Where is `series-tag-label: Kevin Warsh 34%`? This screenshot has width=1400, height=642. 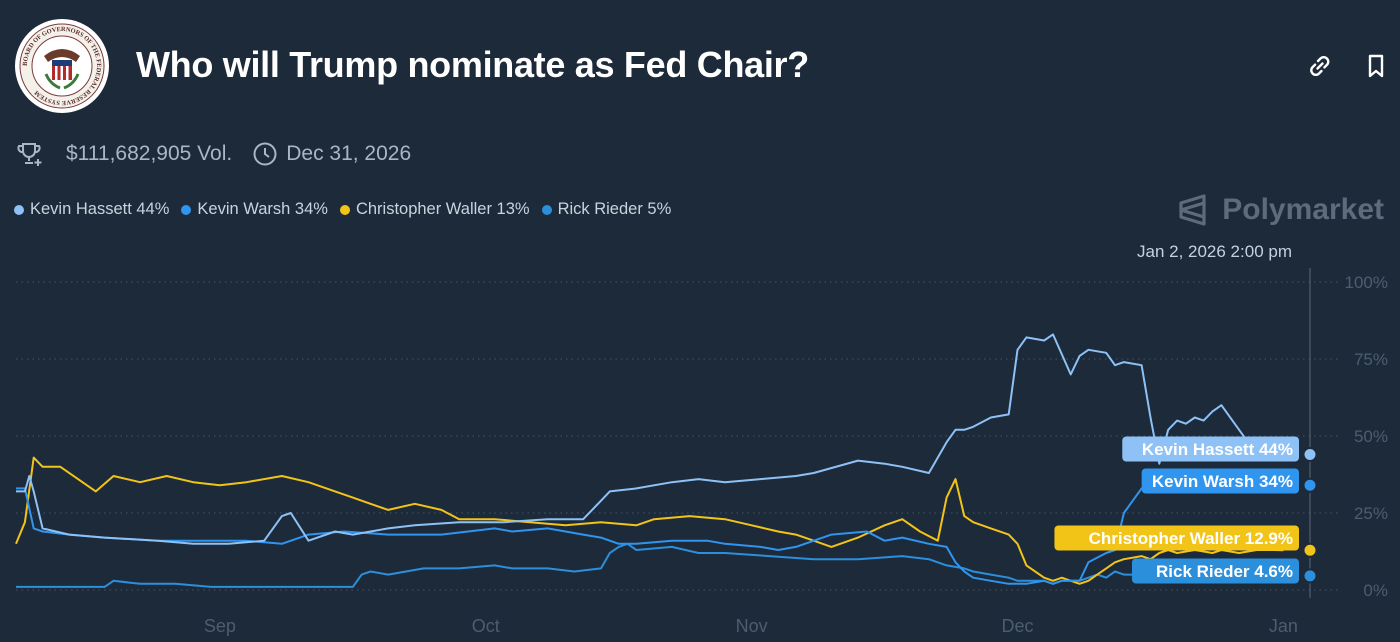
series-tag-label: Kevin Warsh 34% is located at coordinates (1222, 481).